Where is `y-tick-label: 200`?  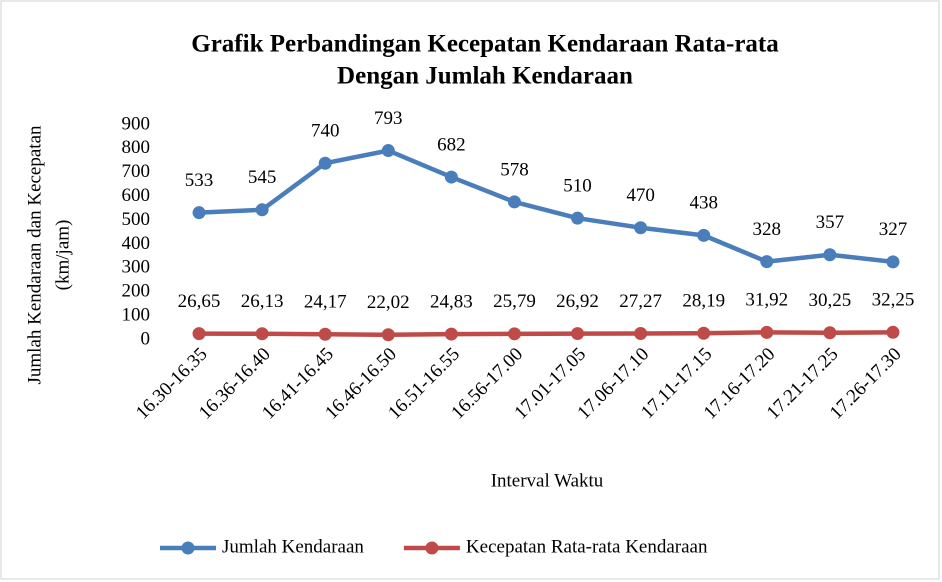
y-tick-label: 200 is located at coordinates (136, 291).